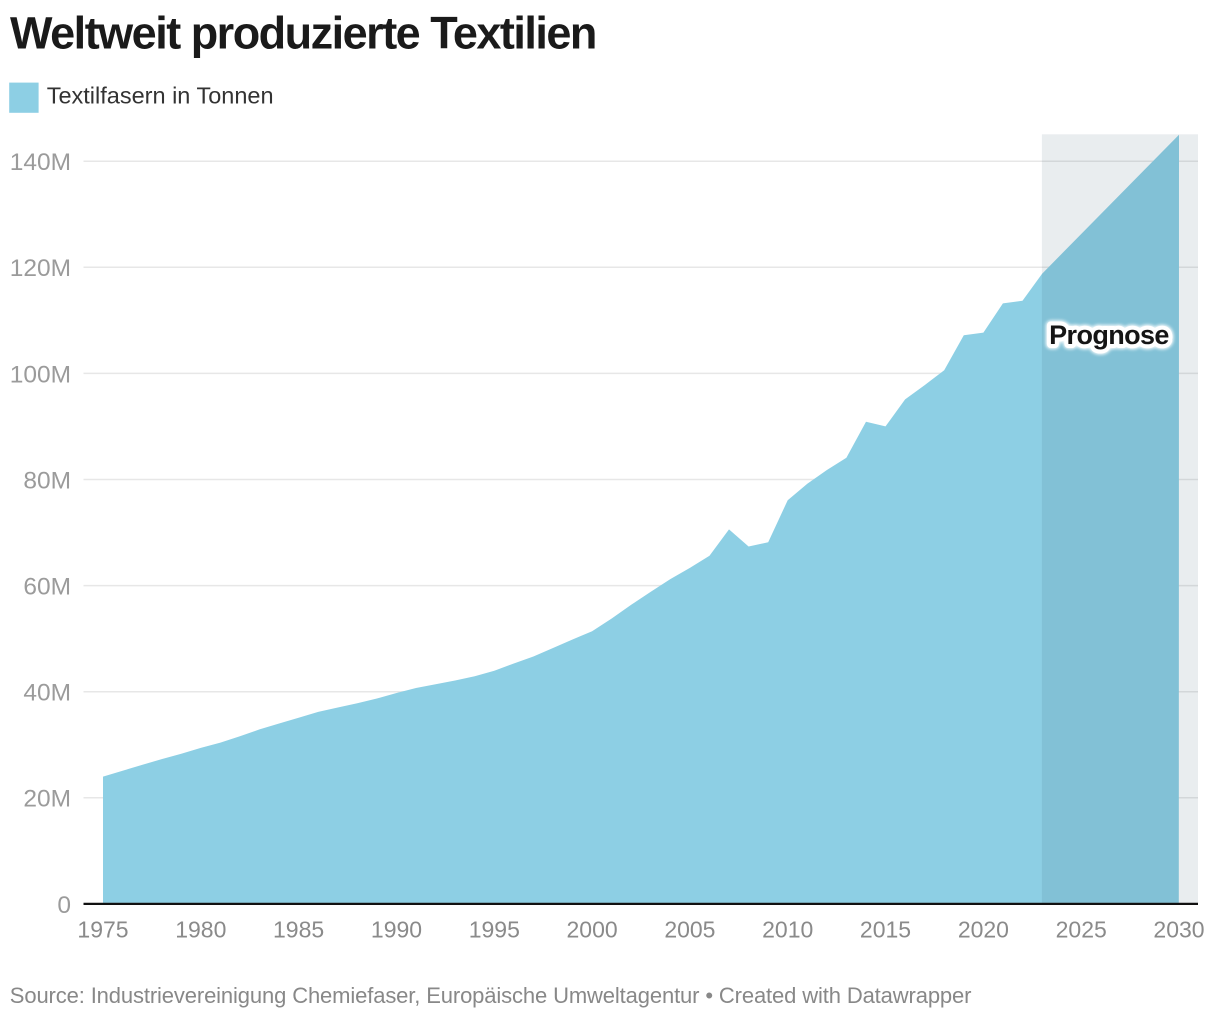 The height and width of the screenshot is (1020, 1220). I want to click on svg-text: 0, so click(64, 905).